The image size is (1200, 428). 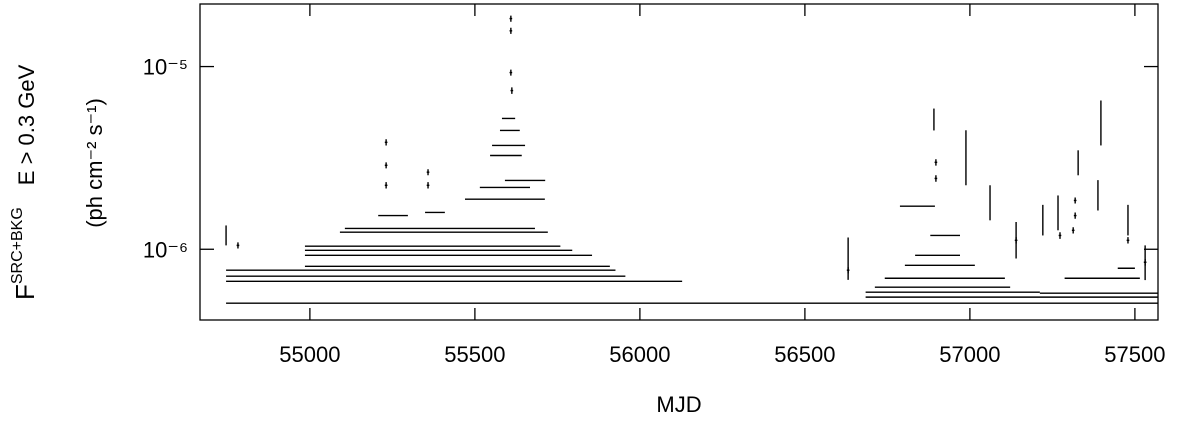 I want to click on y-label-energy: E > 0.3 GeV, so click(x=26, y=124).